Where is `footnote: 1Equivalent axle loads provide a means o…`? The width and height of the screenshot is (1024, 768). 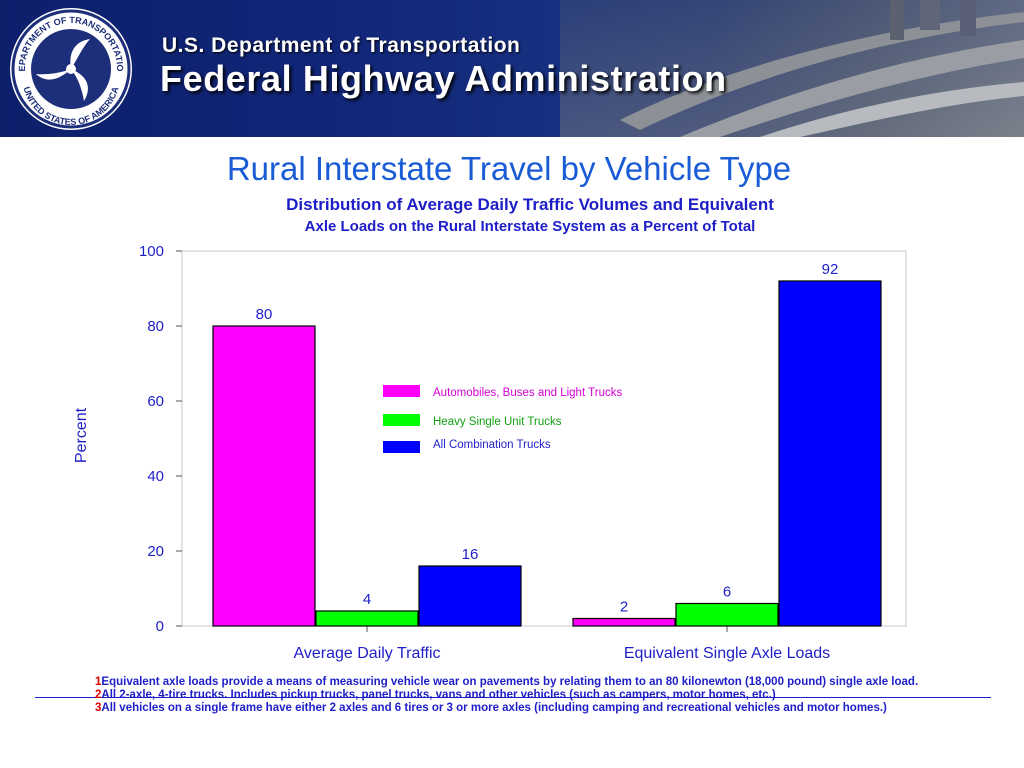
footnote: 1Equivalent axle loads provide a means o… is located at coordinates (515, 682).